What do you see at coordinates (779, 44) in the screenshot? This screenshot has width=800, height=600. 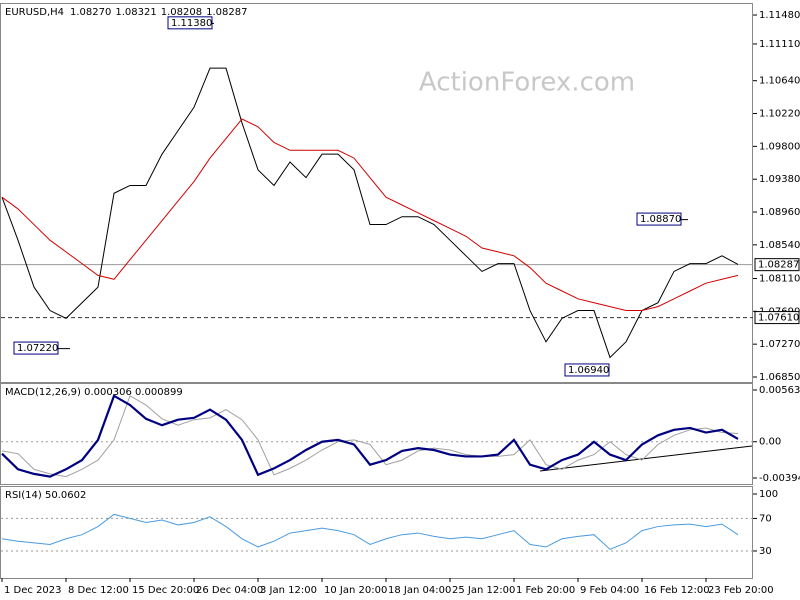 I see `y-tick-label: 1.11110` at bounding box center [779, 44].